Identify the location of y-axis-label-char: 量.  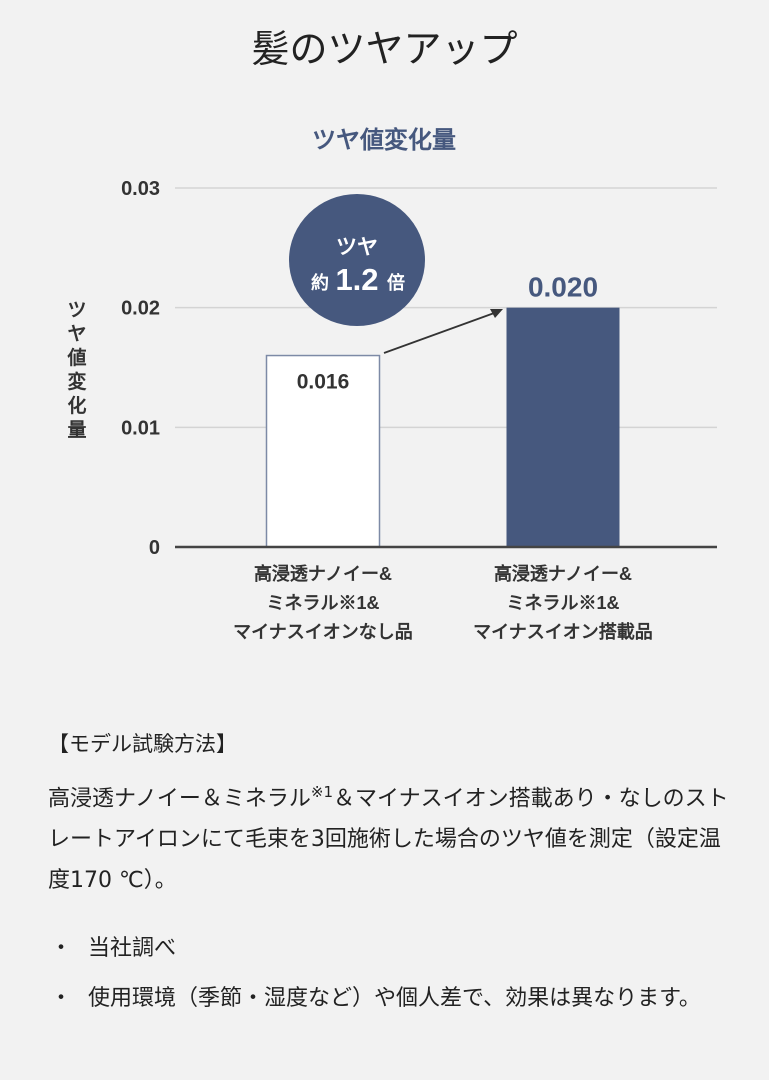
(76, 430).